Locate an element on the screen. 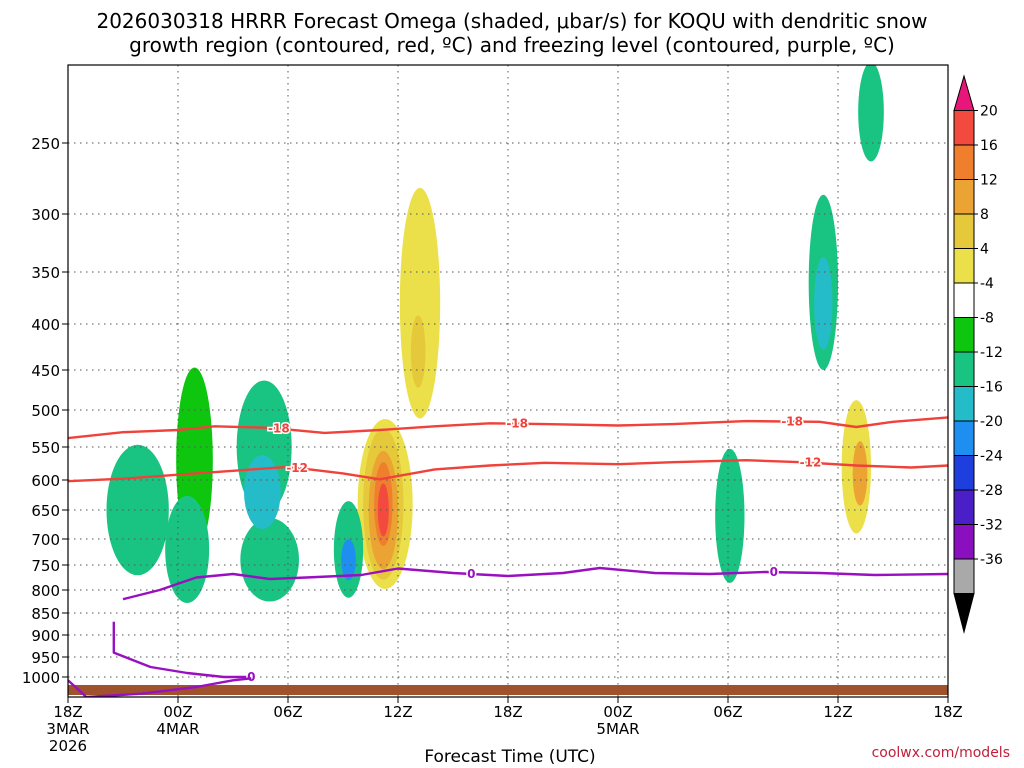  y-tick-label: 850 is located at coordinates (45, 614).